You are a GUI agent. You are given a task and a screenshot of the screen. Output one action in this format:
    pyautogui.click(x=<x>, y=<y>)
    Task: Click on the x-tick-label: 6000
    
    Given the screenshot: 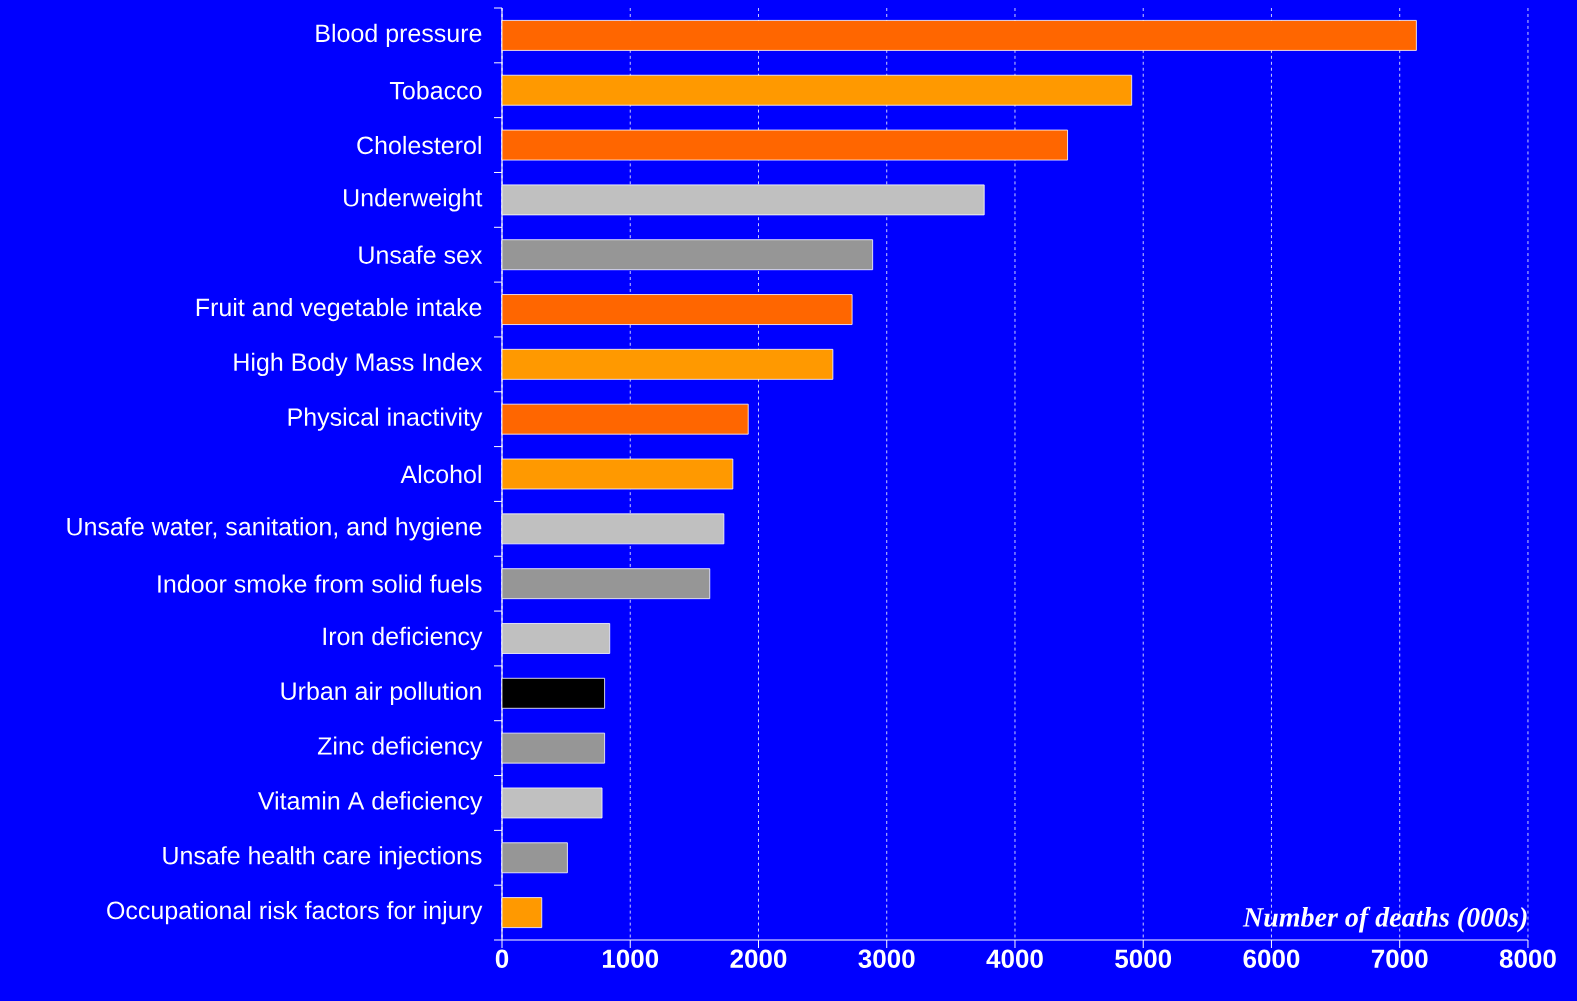 What is the action you would take?
    pyautogui.click(x=1271, y=958)
    